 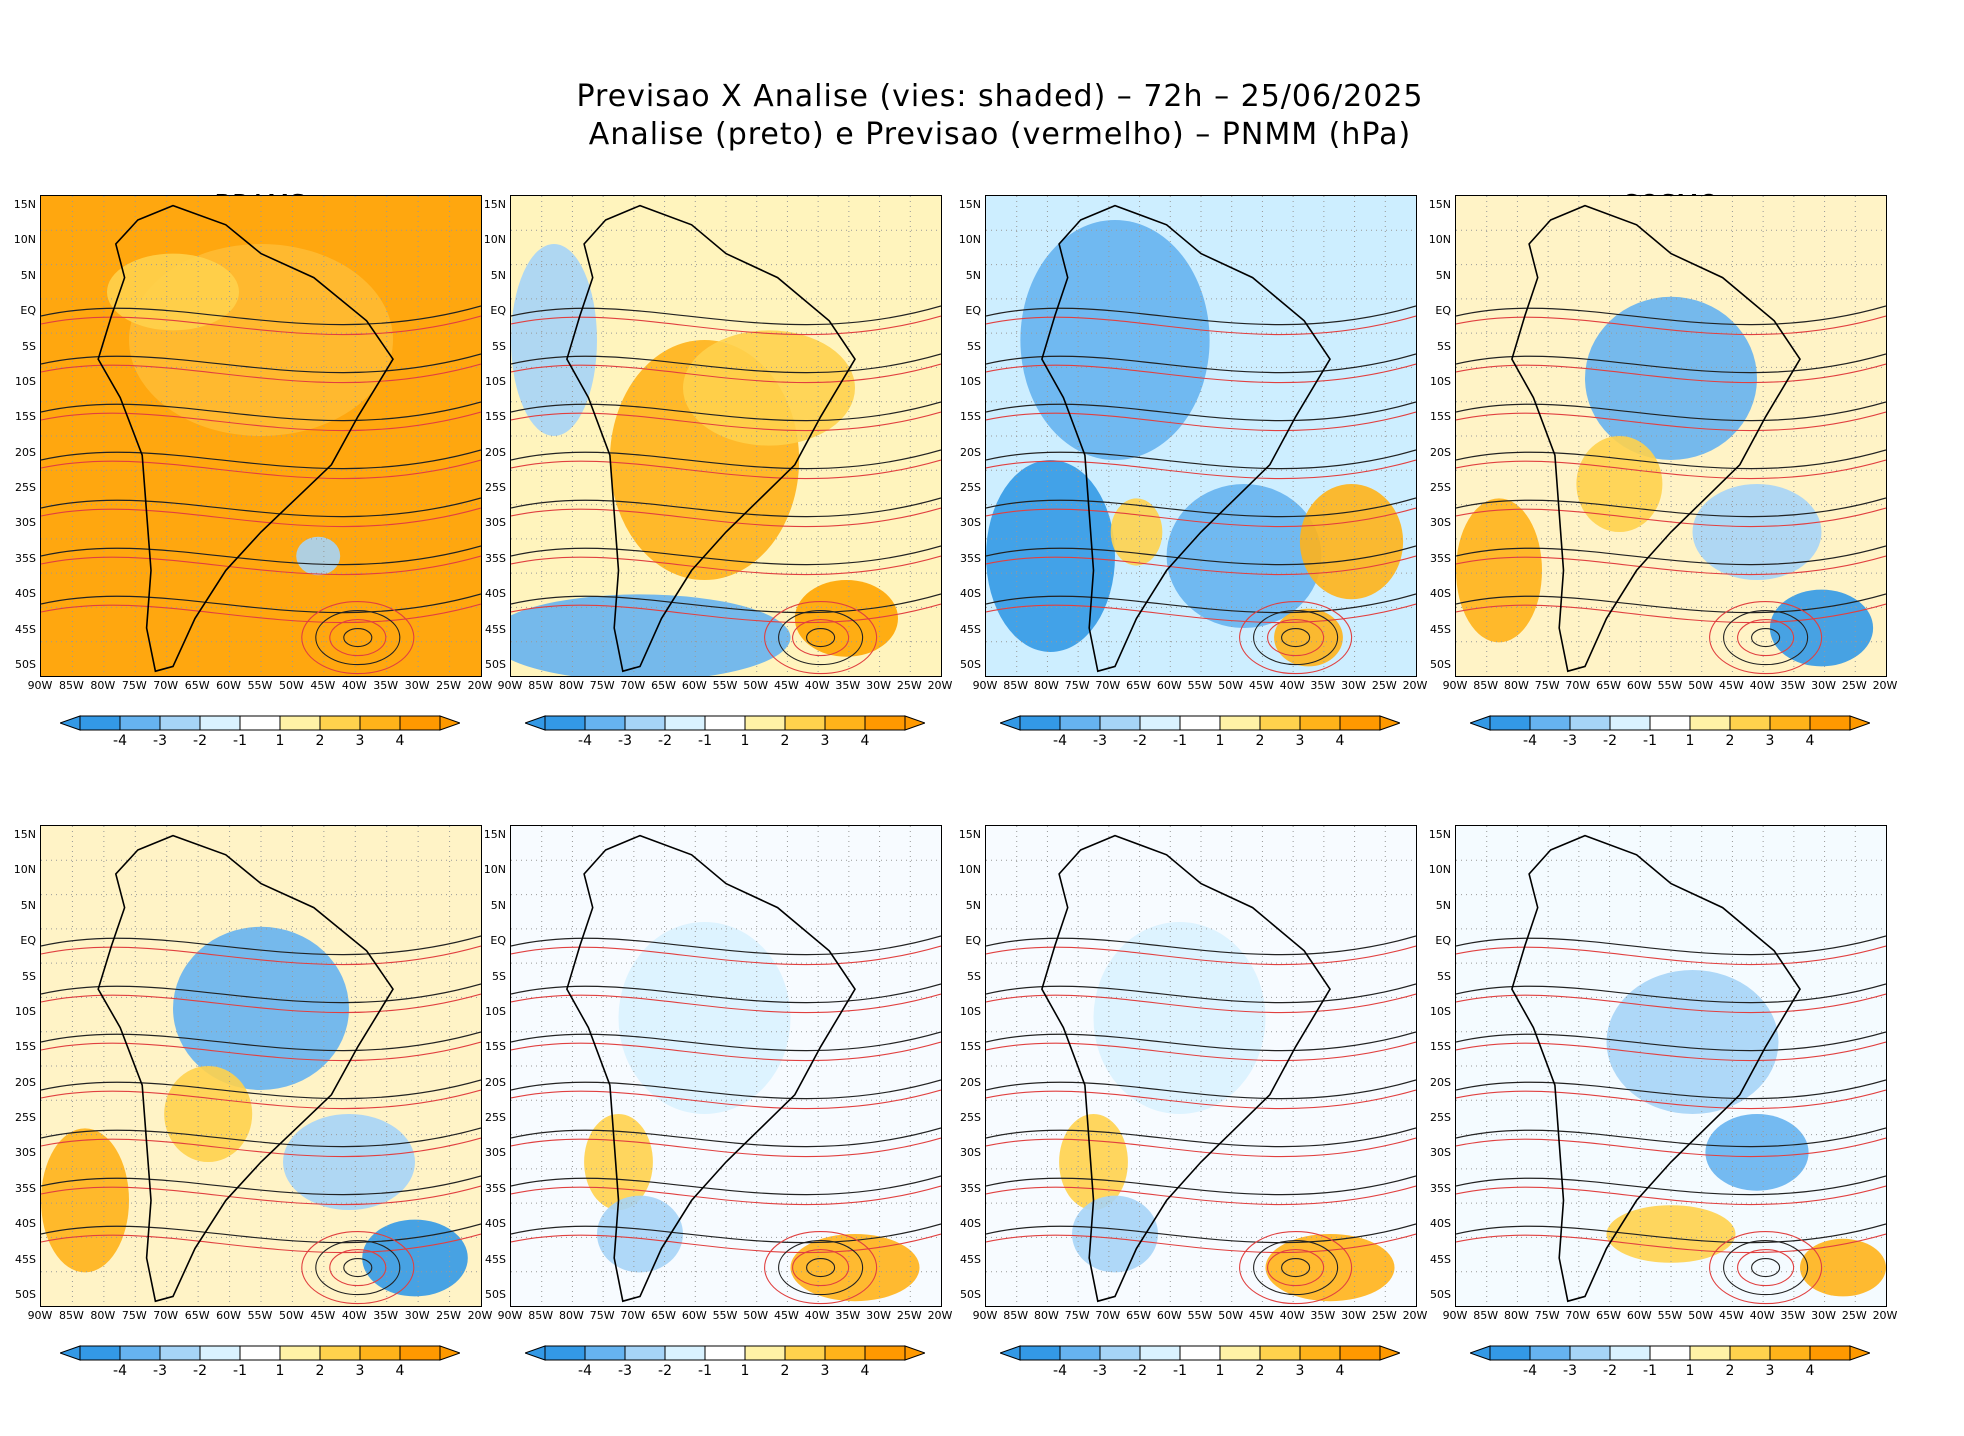 What do you see at coordinates (25, 1188) in the screenshot?
I see `latitude-tick-label: 35S` at bounding box center [25, 1188].